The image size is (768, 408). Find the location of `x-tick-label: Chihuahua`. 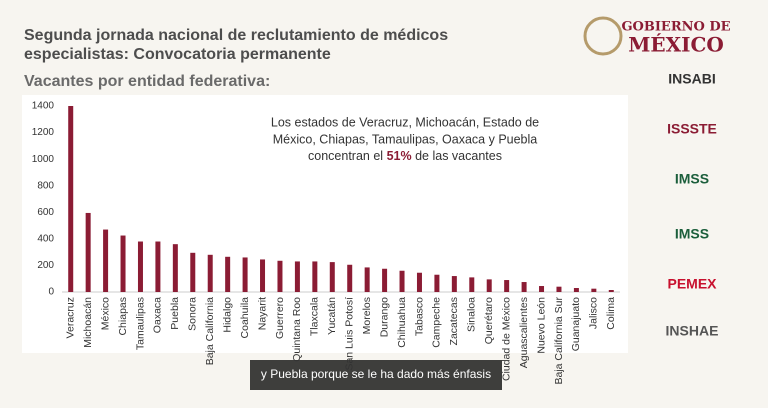

x-tick-label: Chihuahua is located at coordinates (402, 322).